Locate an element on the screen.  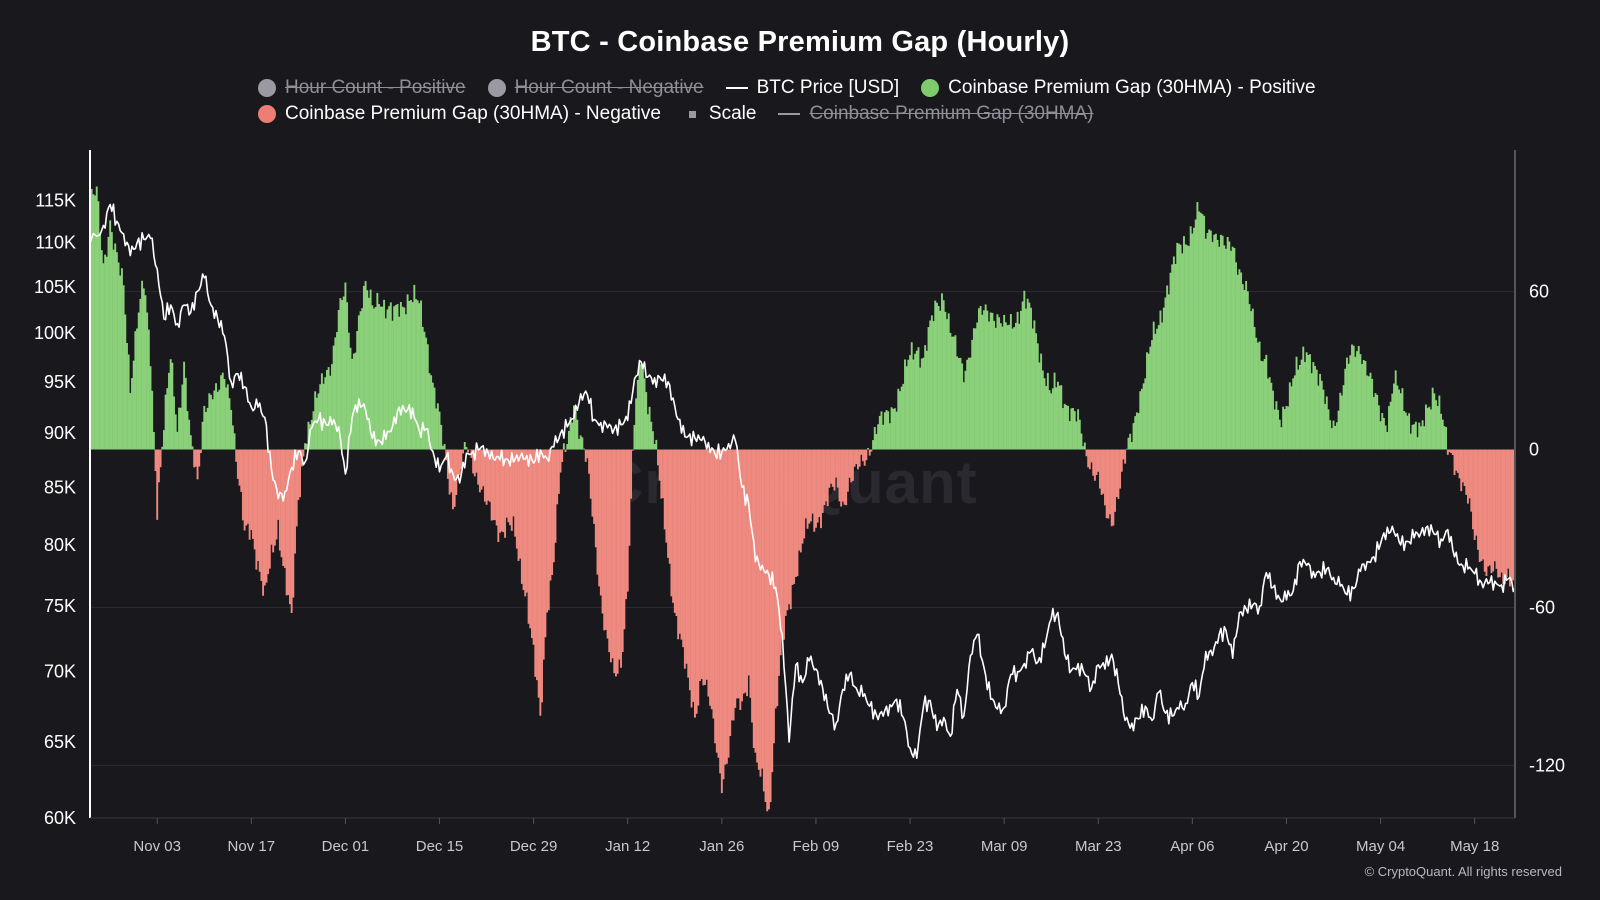
copyright-note: © CryptoQuant. All rights reserved is located at coordinates (1463, 871).